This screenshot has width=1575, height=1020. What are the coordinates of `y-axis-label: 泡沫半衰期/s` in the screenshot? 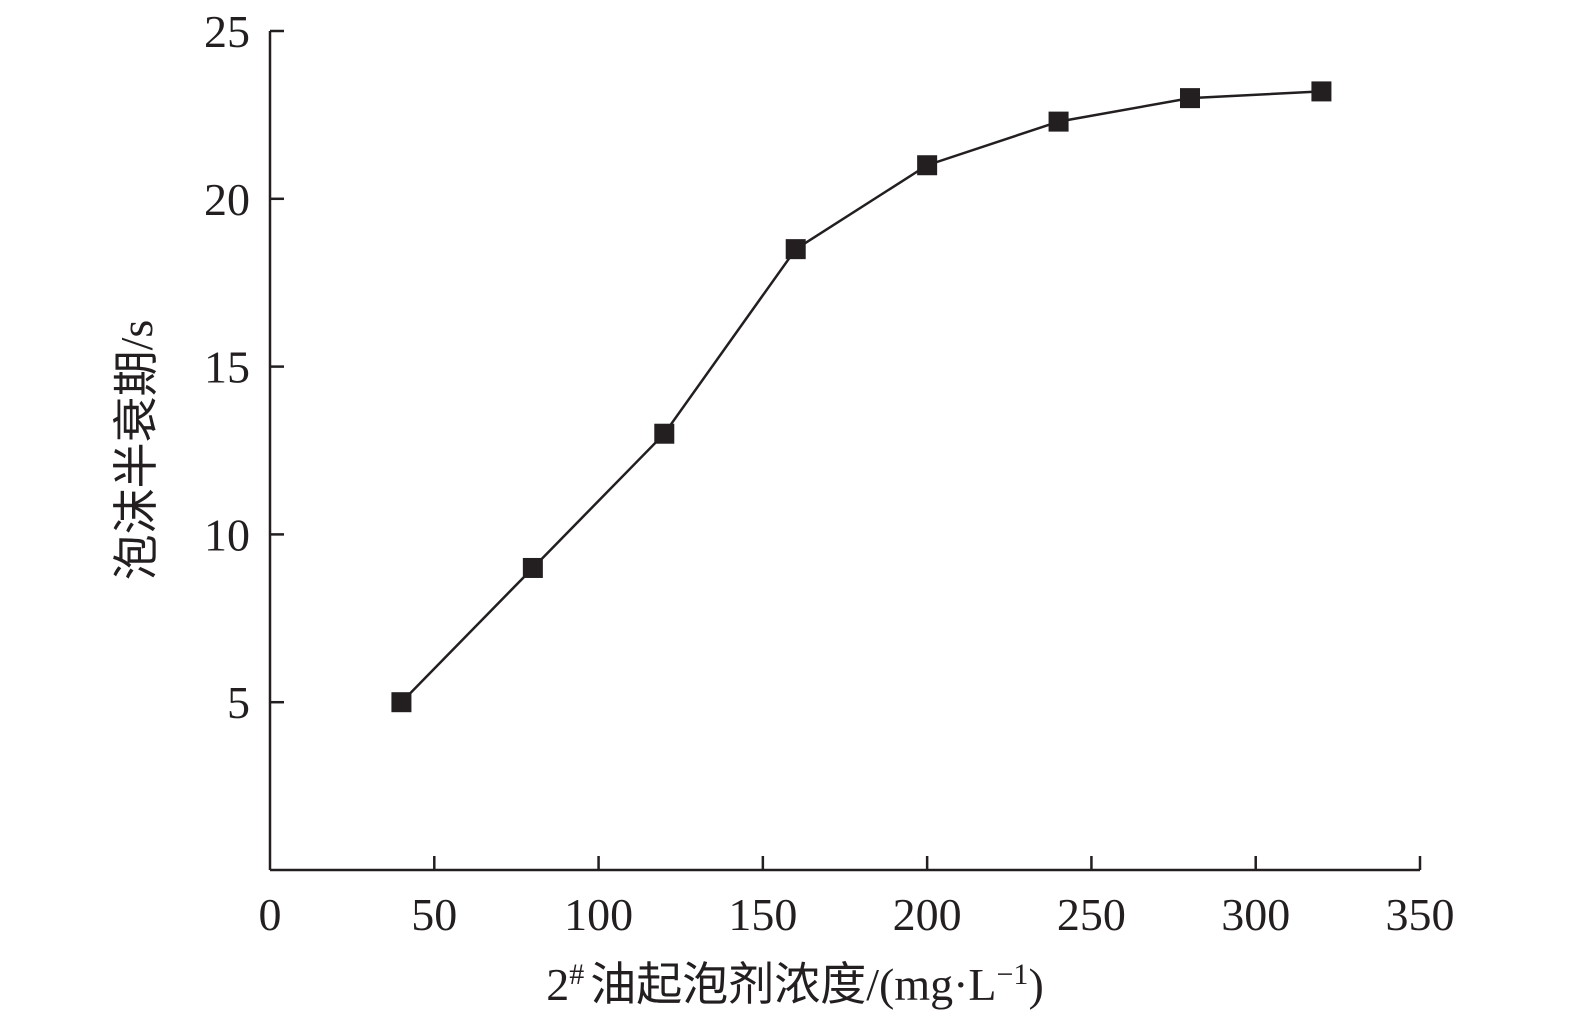 It's located at (136, 450).